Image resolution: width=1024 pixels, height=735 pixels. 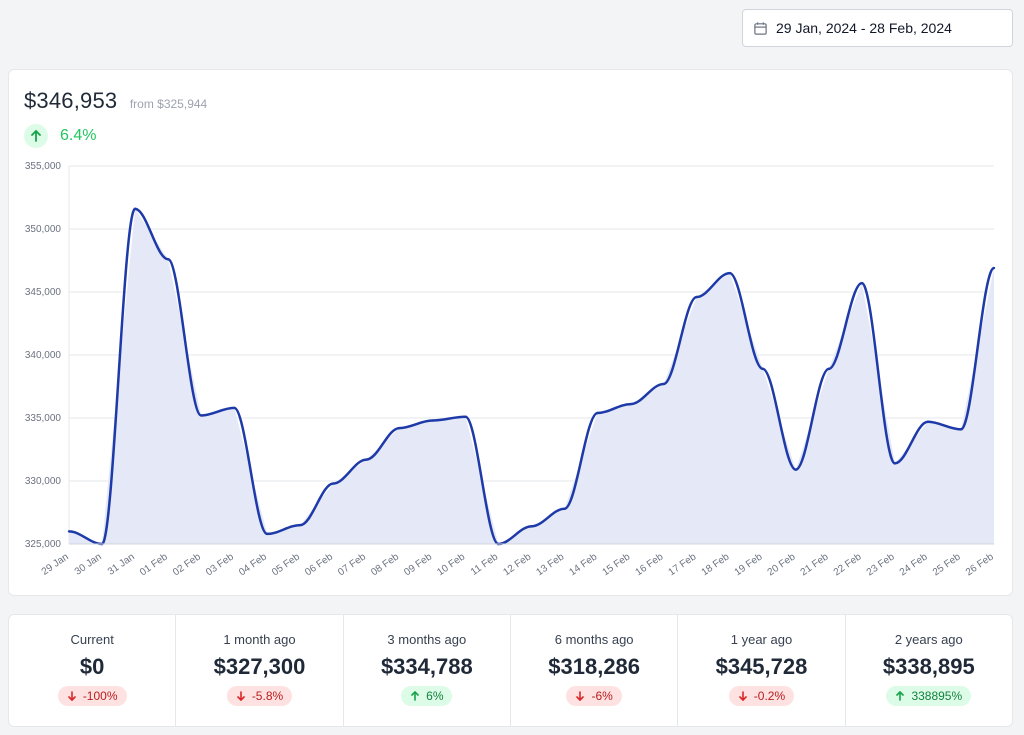 I want to click on summary-change-pct: 6.4%, so click(x=78, y=135).